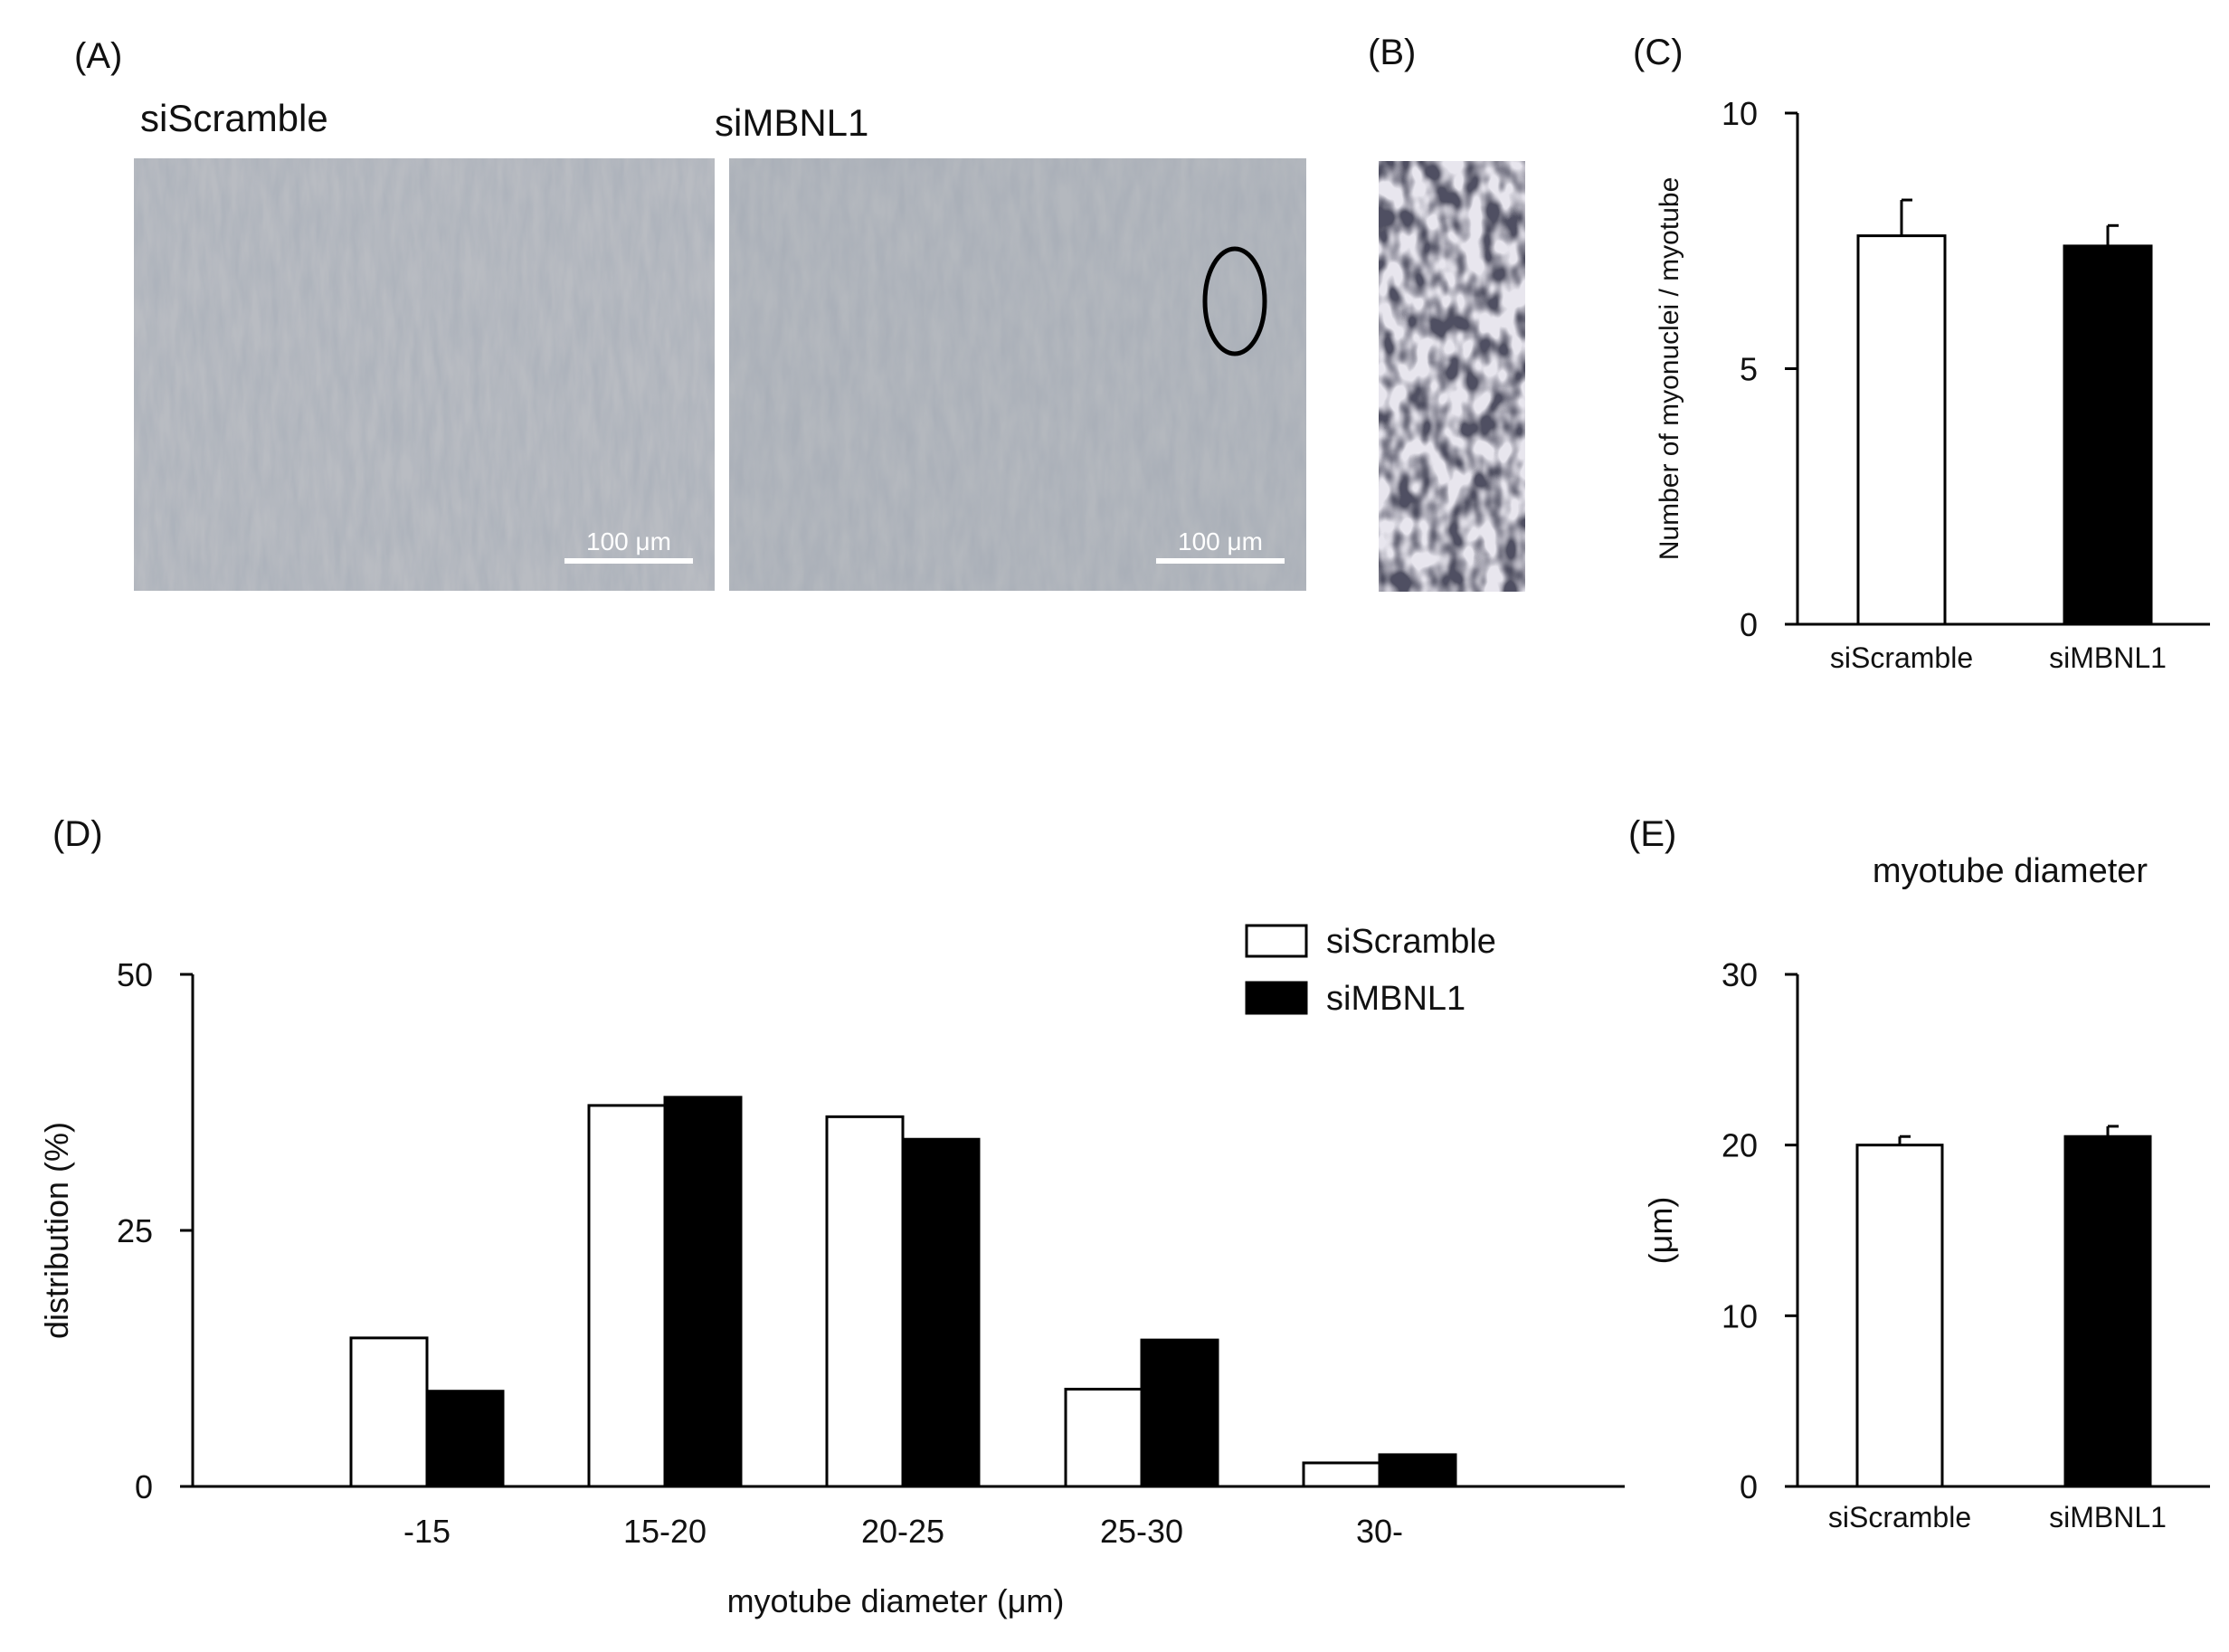 This screenshot has height=1652, width=2229. What do you see at coordinates (2011, 871) in the screenshot?
I see `chart-e-title: myotube diameter` at bounding box center [2011, 871].